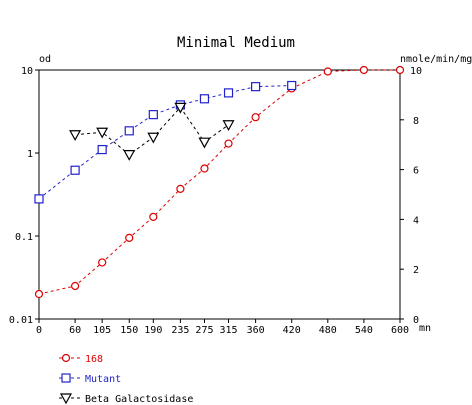 Image resolution: width=472 pixels, height=405 pixels. Describe the element at coordinates (21, 320) in the screenshot. I see `y-left-tick-label: 0.01` at that location.